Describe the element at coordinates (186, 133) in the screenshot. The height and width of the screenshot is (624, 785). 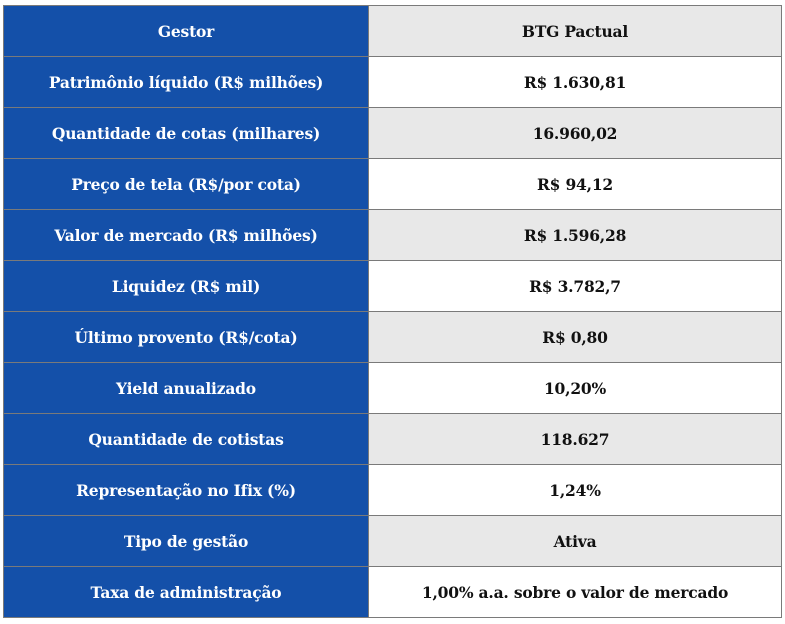
I see `row-label: Quantidade de cotas (milhares)` at that location.